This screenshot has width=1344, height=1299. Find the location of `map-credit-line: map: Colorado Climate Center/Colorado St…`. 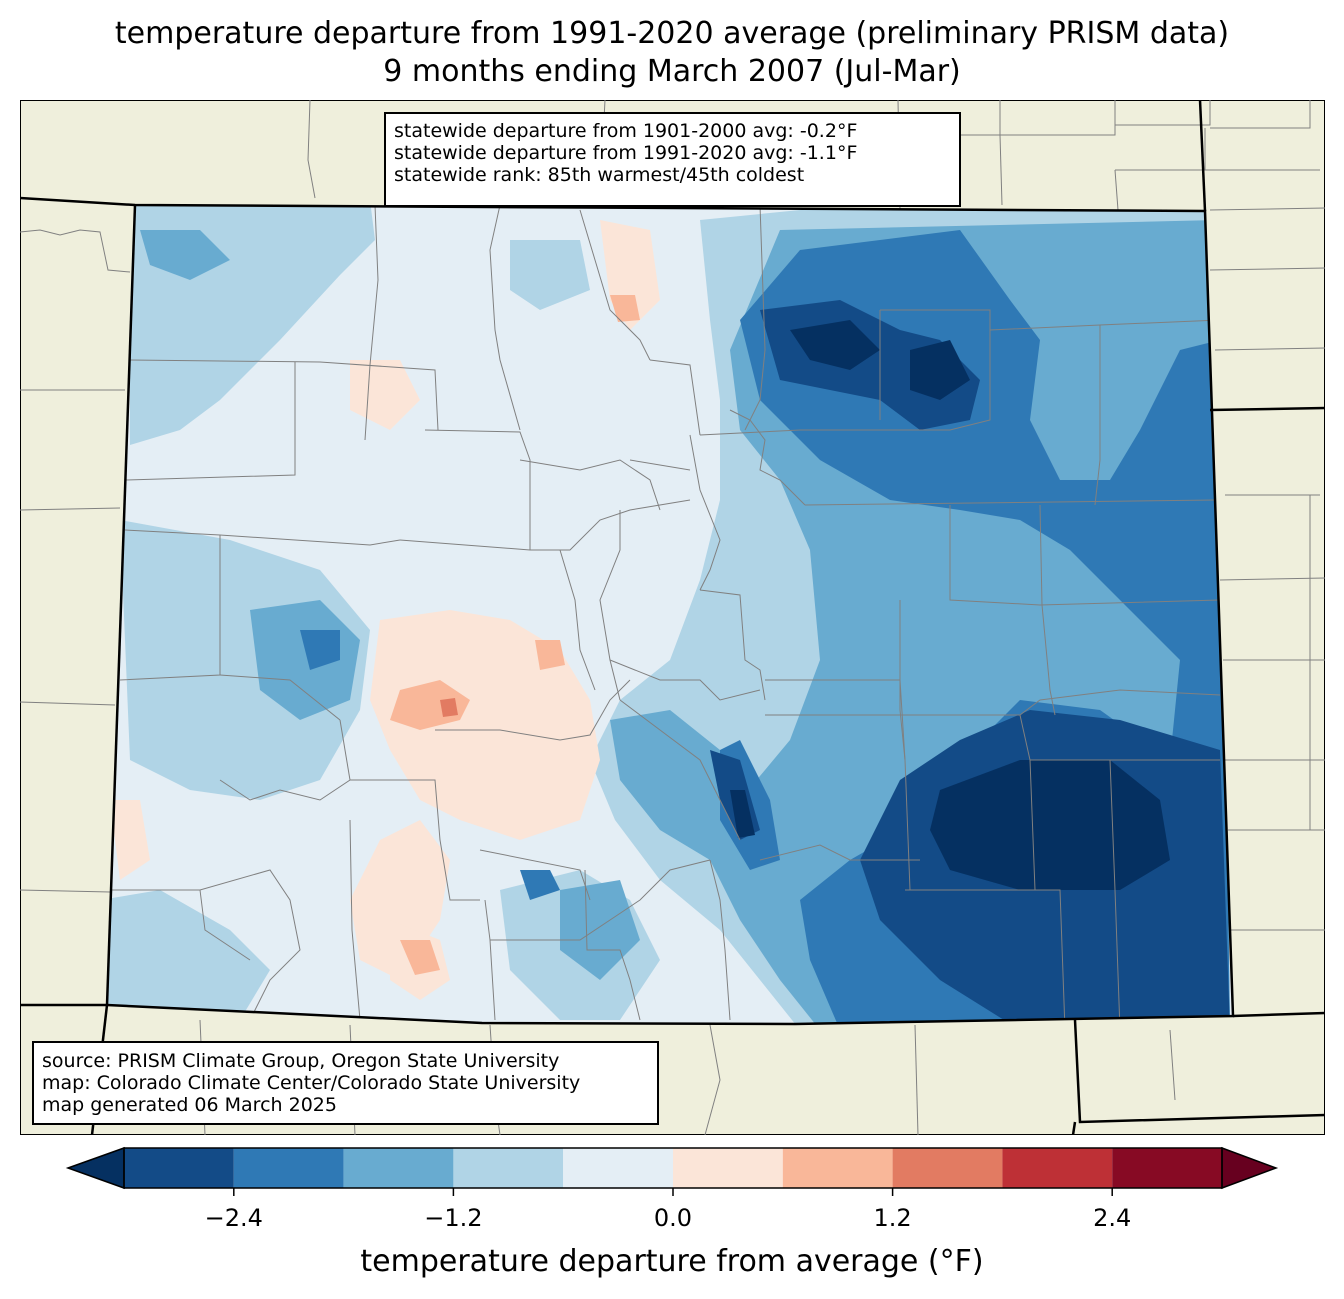

map-credit-line: map: Colorado Climate Center/Colorado St… is located at coordinates (311, 1083).